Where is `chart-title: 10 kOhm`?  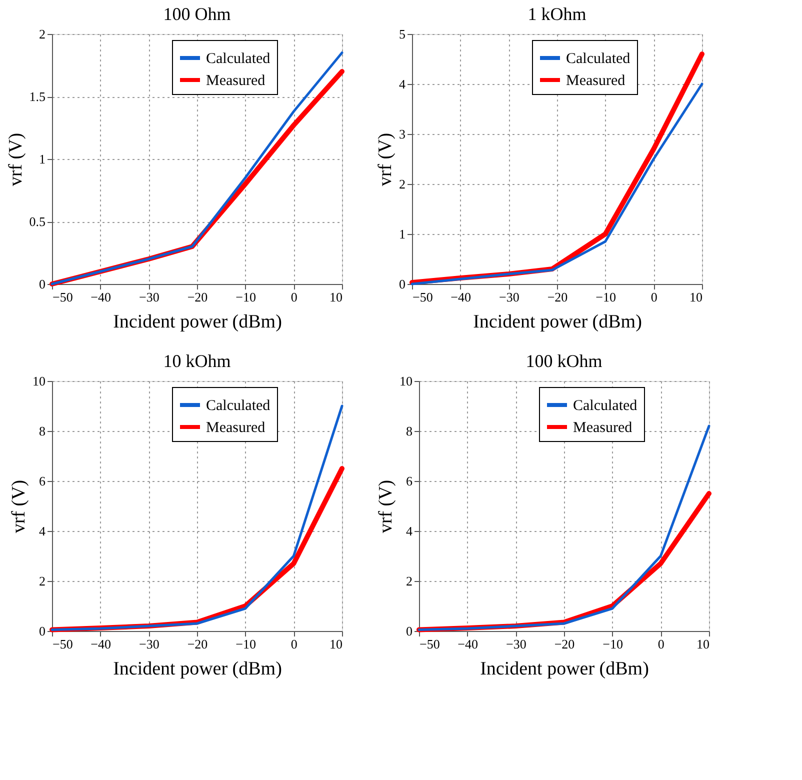
chart-title: 10 kOhm is located at coordinates (197, 361).